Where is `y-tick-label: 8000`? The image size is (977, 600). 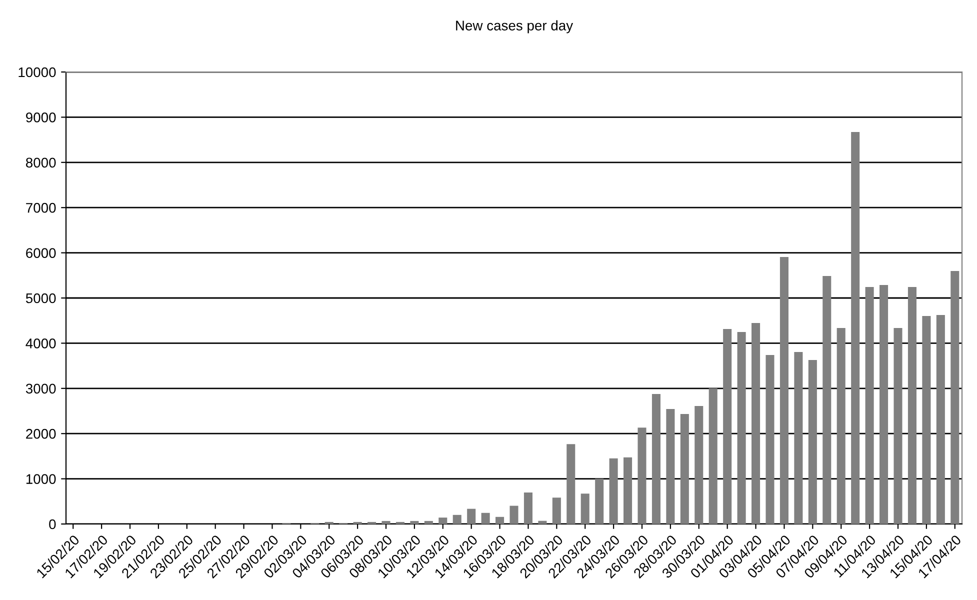
y-tick-label: 8000 is located at coordinates (41, 163).